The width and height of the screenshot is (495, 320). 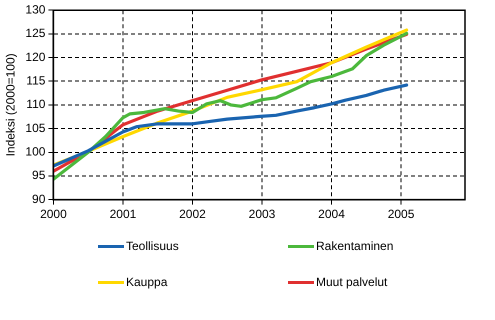 I want to click on legend-label: Rakentaminen, so click(x=355, y=246).